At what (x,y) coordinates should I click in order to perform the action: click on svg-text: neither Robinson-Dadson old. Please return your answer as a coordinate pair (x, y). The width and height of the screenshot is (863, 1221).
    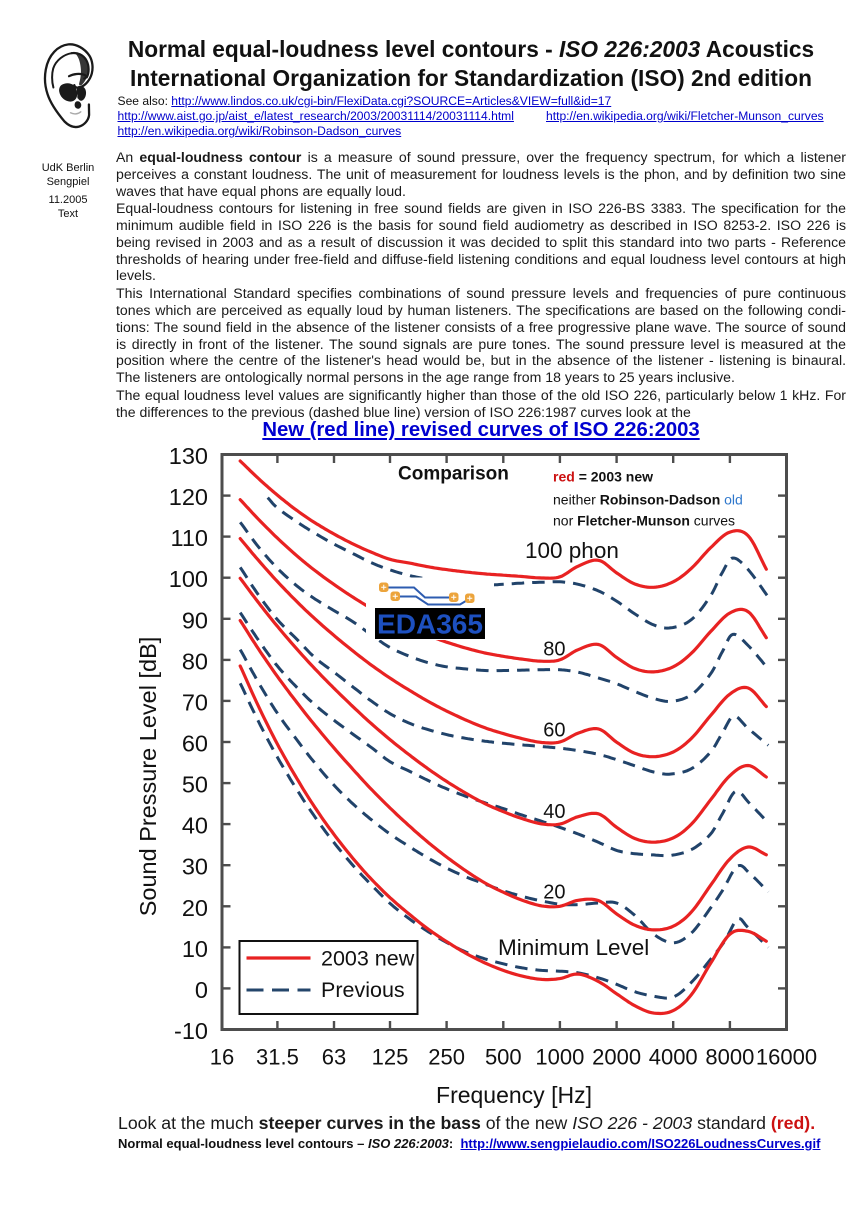
    Looking at the image, I should click on (648, 500).